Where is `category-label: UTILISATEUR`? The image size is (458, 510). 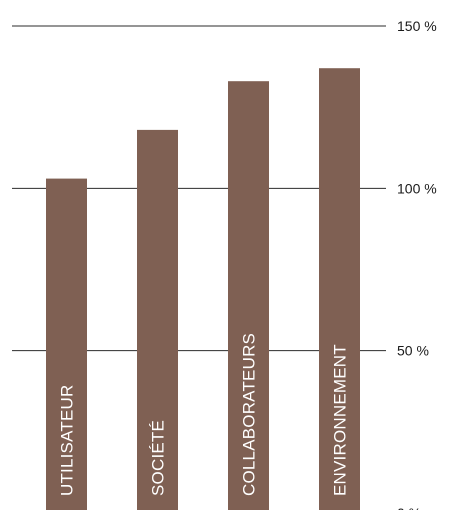 category-label: UTILISATEUR is located at coordinates (67, 440).